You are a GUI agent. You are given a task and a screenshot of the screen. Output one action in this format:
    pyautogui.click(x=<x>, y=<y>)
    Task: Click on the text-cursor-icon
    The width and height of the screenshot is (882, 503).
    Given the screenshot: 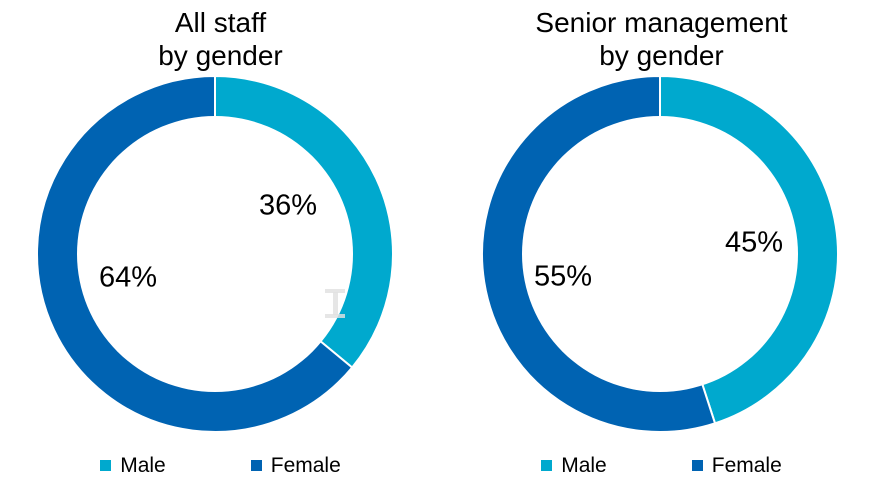 What is the action you would take?
    pyautogui.click(x=335, y=303)
    